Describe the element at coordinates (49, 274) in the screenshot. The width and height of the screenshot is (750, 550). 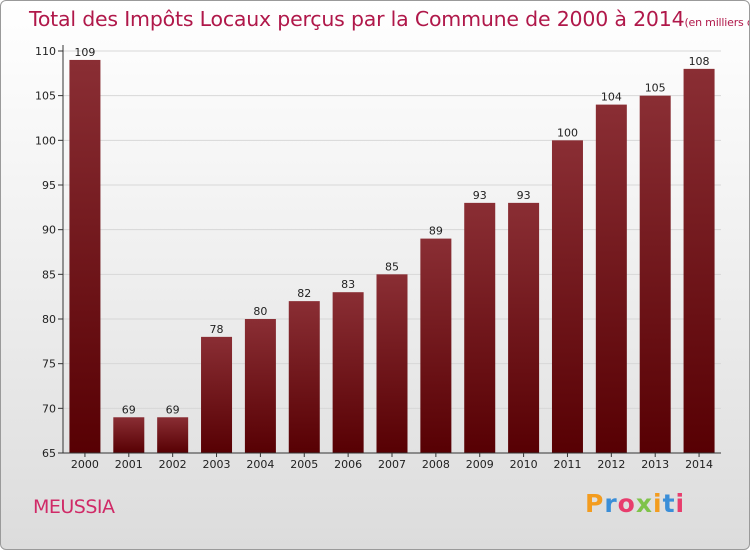
I see `y-tick-label: 85` at that location.